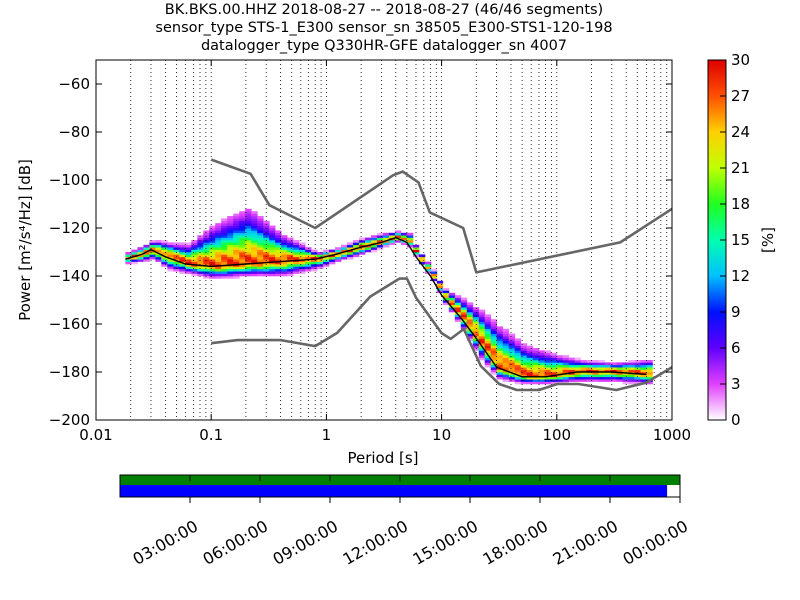  I want to click on colorbar-tick-label: 24, so click(740, 132).